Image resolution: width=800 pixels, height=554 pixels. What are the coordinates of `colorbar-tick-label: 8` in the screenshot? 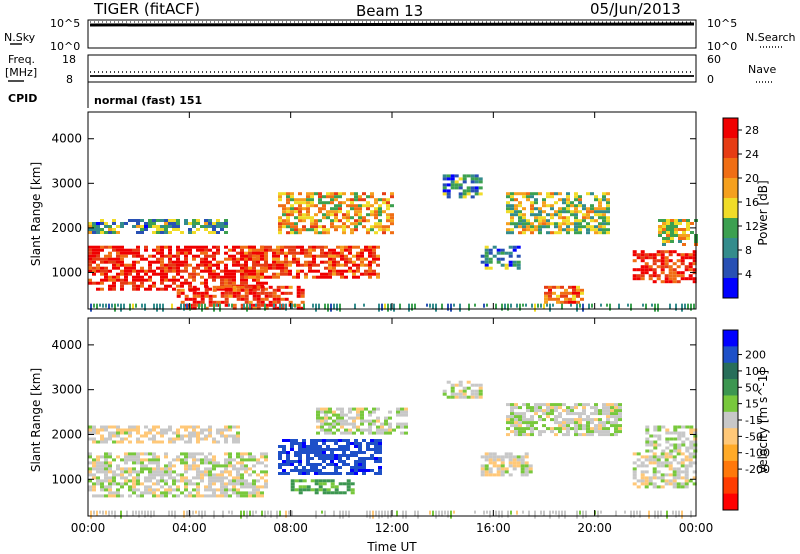 It's located at (748, 250).